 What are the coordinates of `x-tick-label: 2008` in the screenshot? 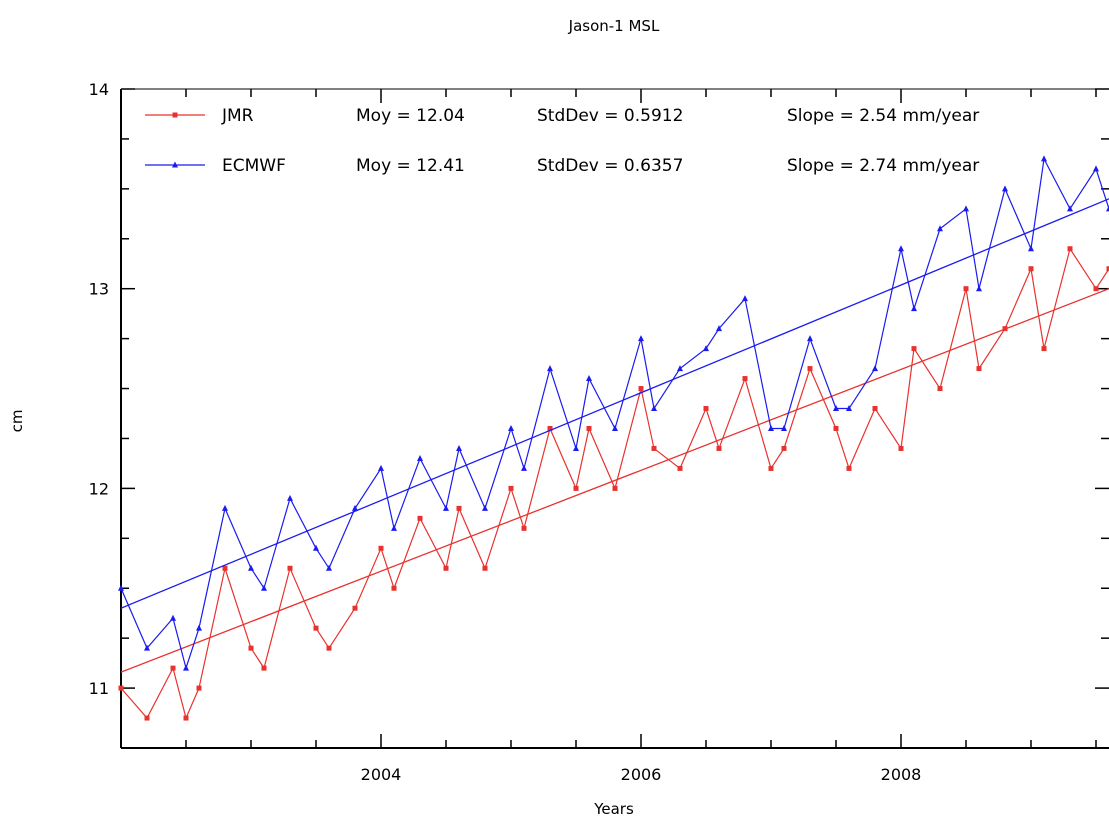 It's located at (901, 774).